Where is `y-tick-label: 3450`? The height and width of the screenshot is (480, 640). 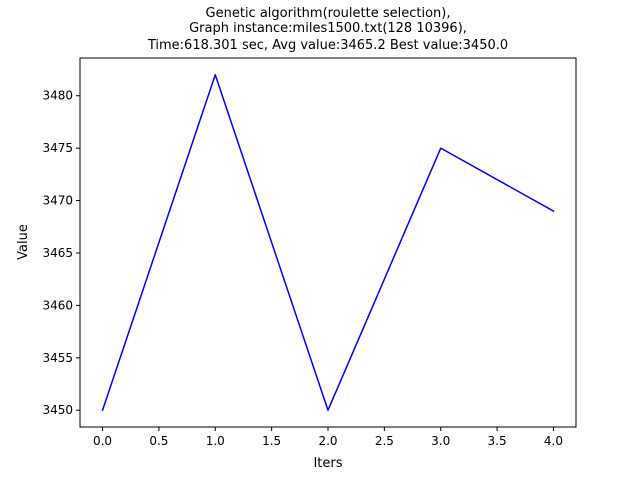 y-tick-label: 3450 is located at coordinates (57, 410).